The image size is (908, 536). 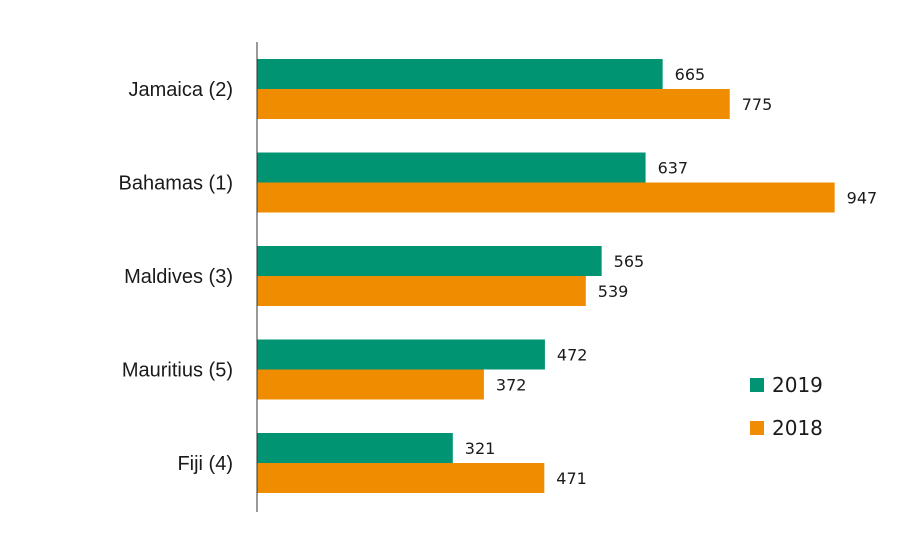 What do you see at coordinates (797, 428) in the screenshot?
I see `legend-label-2018: 2018` at bounding box center [797, 428].